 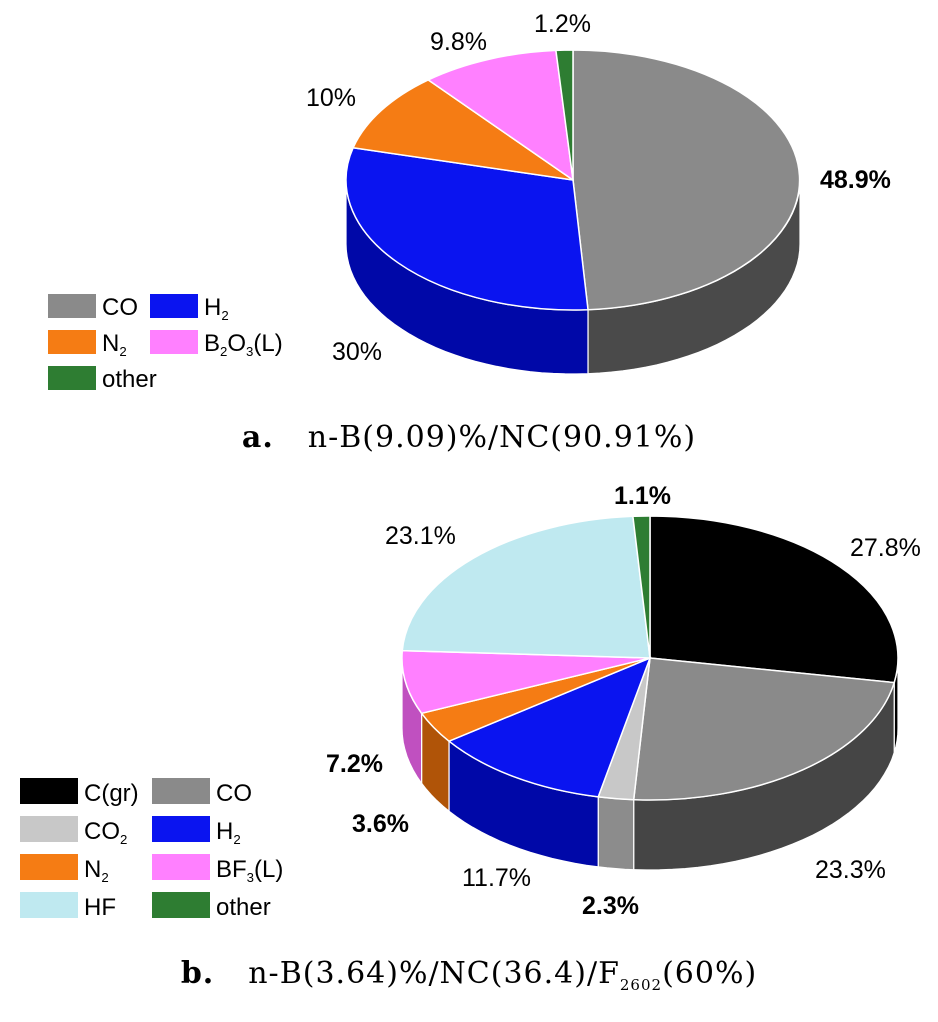 I want to click on caption-b-text-2: (60%), so click(x=710, y=973).